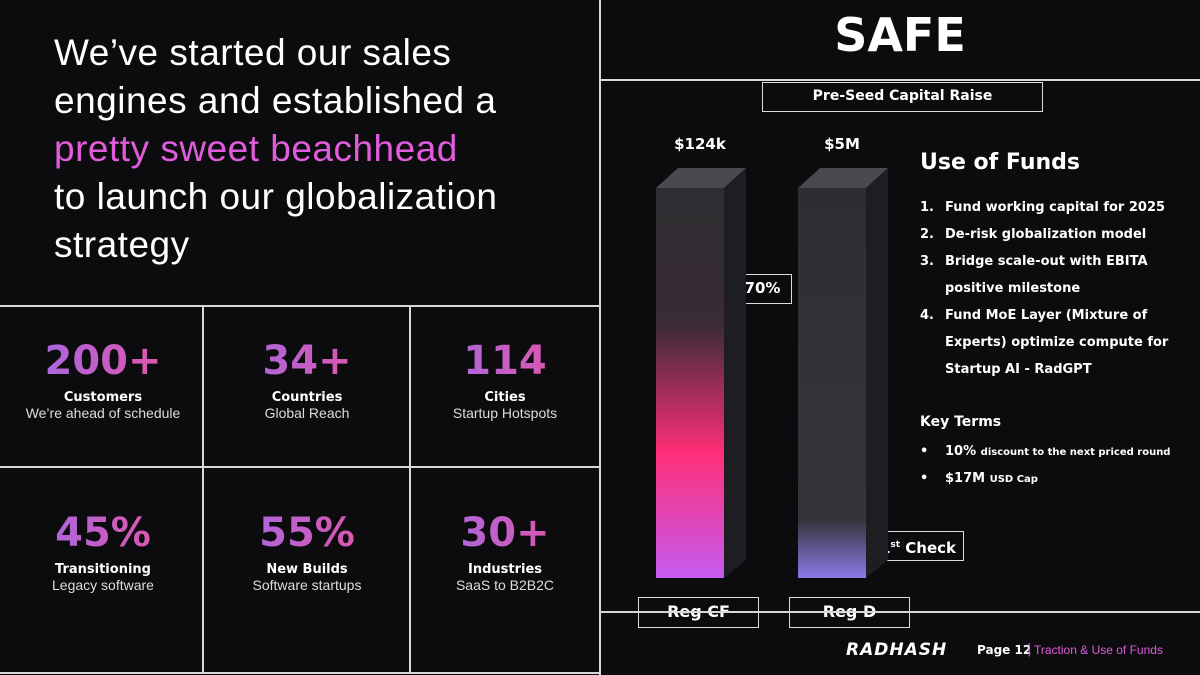 The image size is (1200, 675). What do you see at coordinates (307, 397) in the screenshot?
I see `stat-label: Countries` at bounding box center [307, 397].